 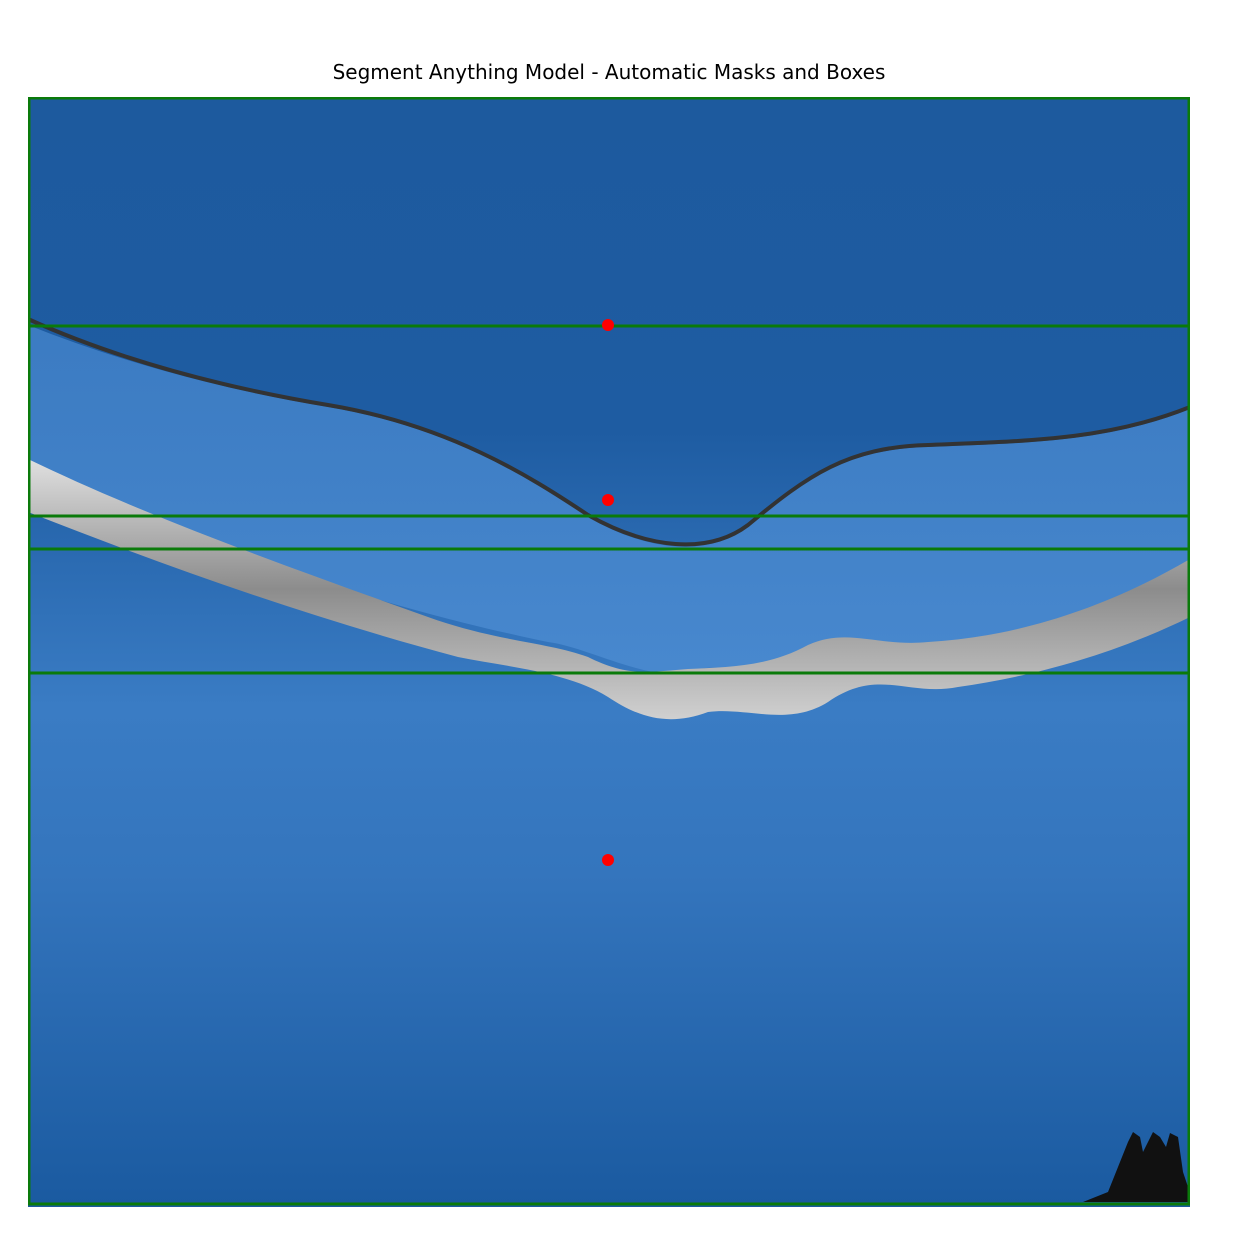 I want to click on artifact-blob, so click(x=1135, y=1167).